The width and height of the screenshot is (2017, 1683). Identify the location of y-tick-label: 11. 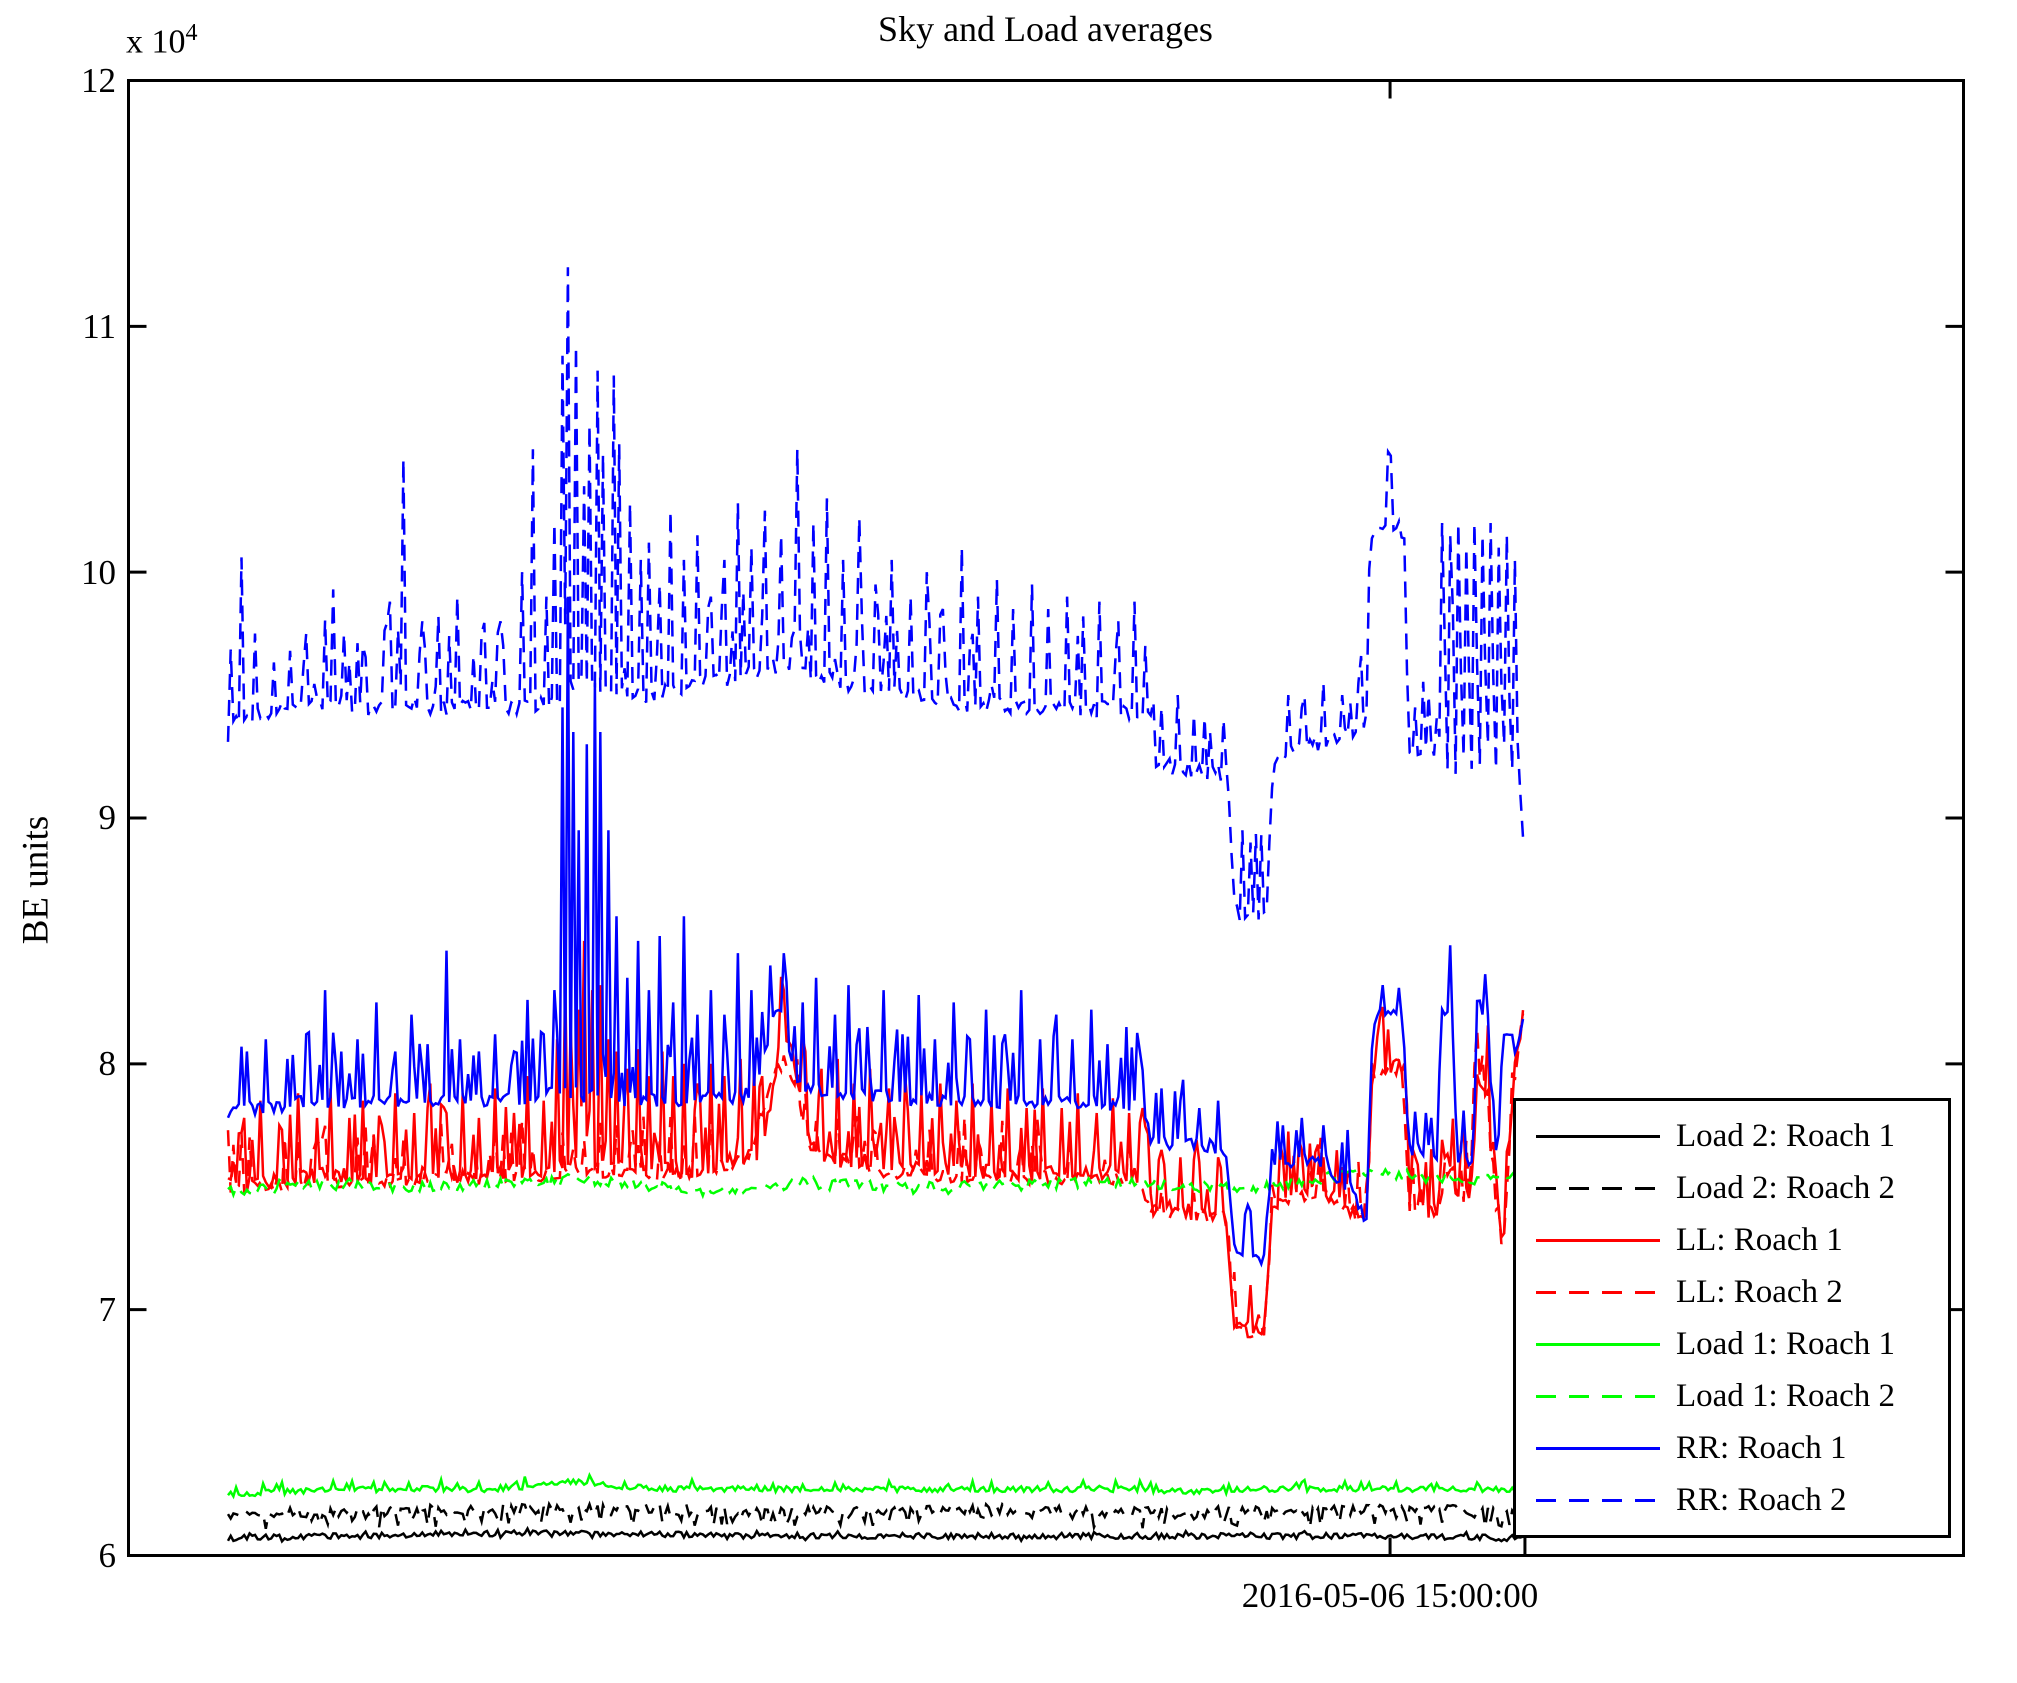
(99, 326).